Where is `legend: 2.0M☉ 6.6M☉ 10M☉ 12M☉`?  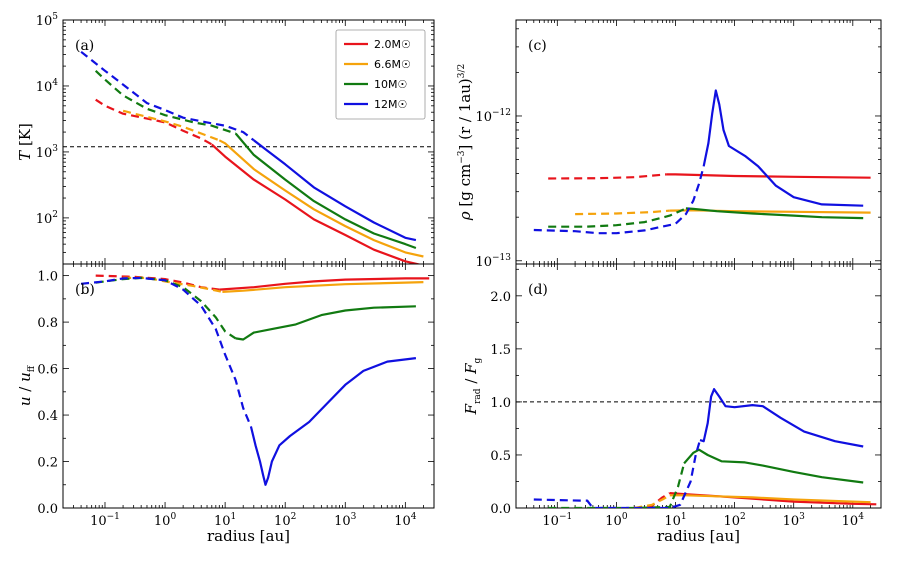 legend: 2.0M☉ 6.6M☉ 10M☉ 12M☉ is located at coordinates (380, 74).